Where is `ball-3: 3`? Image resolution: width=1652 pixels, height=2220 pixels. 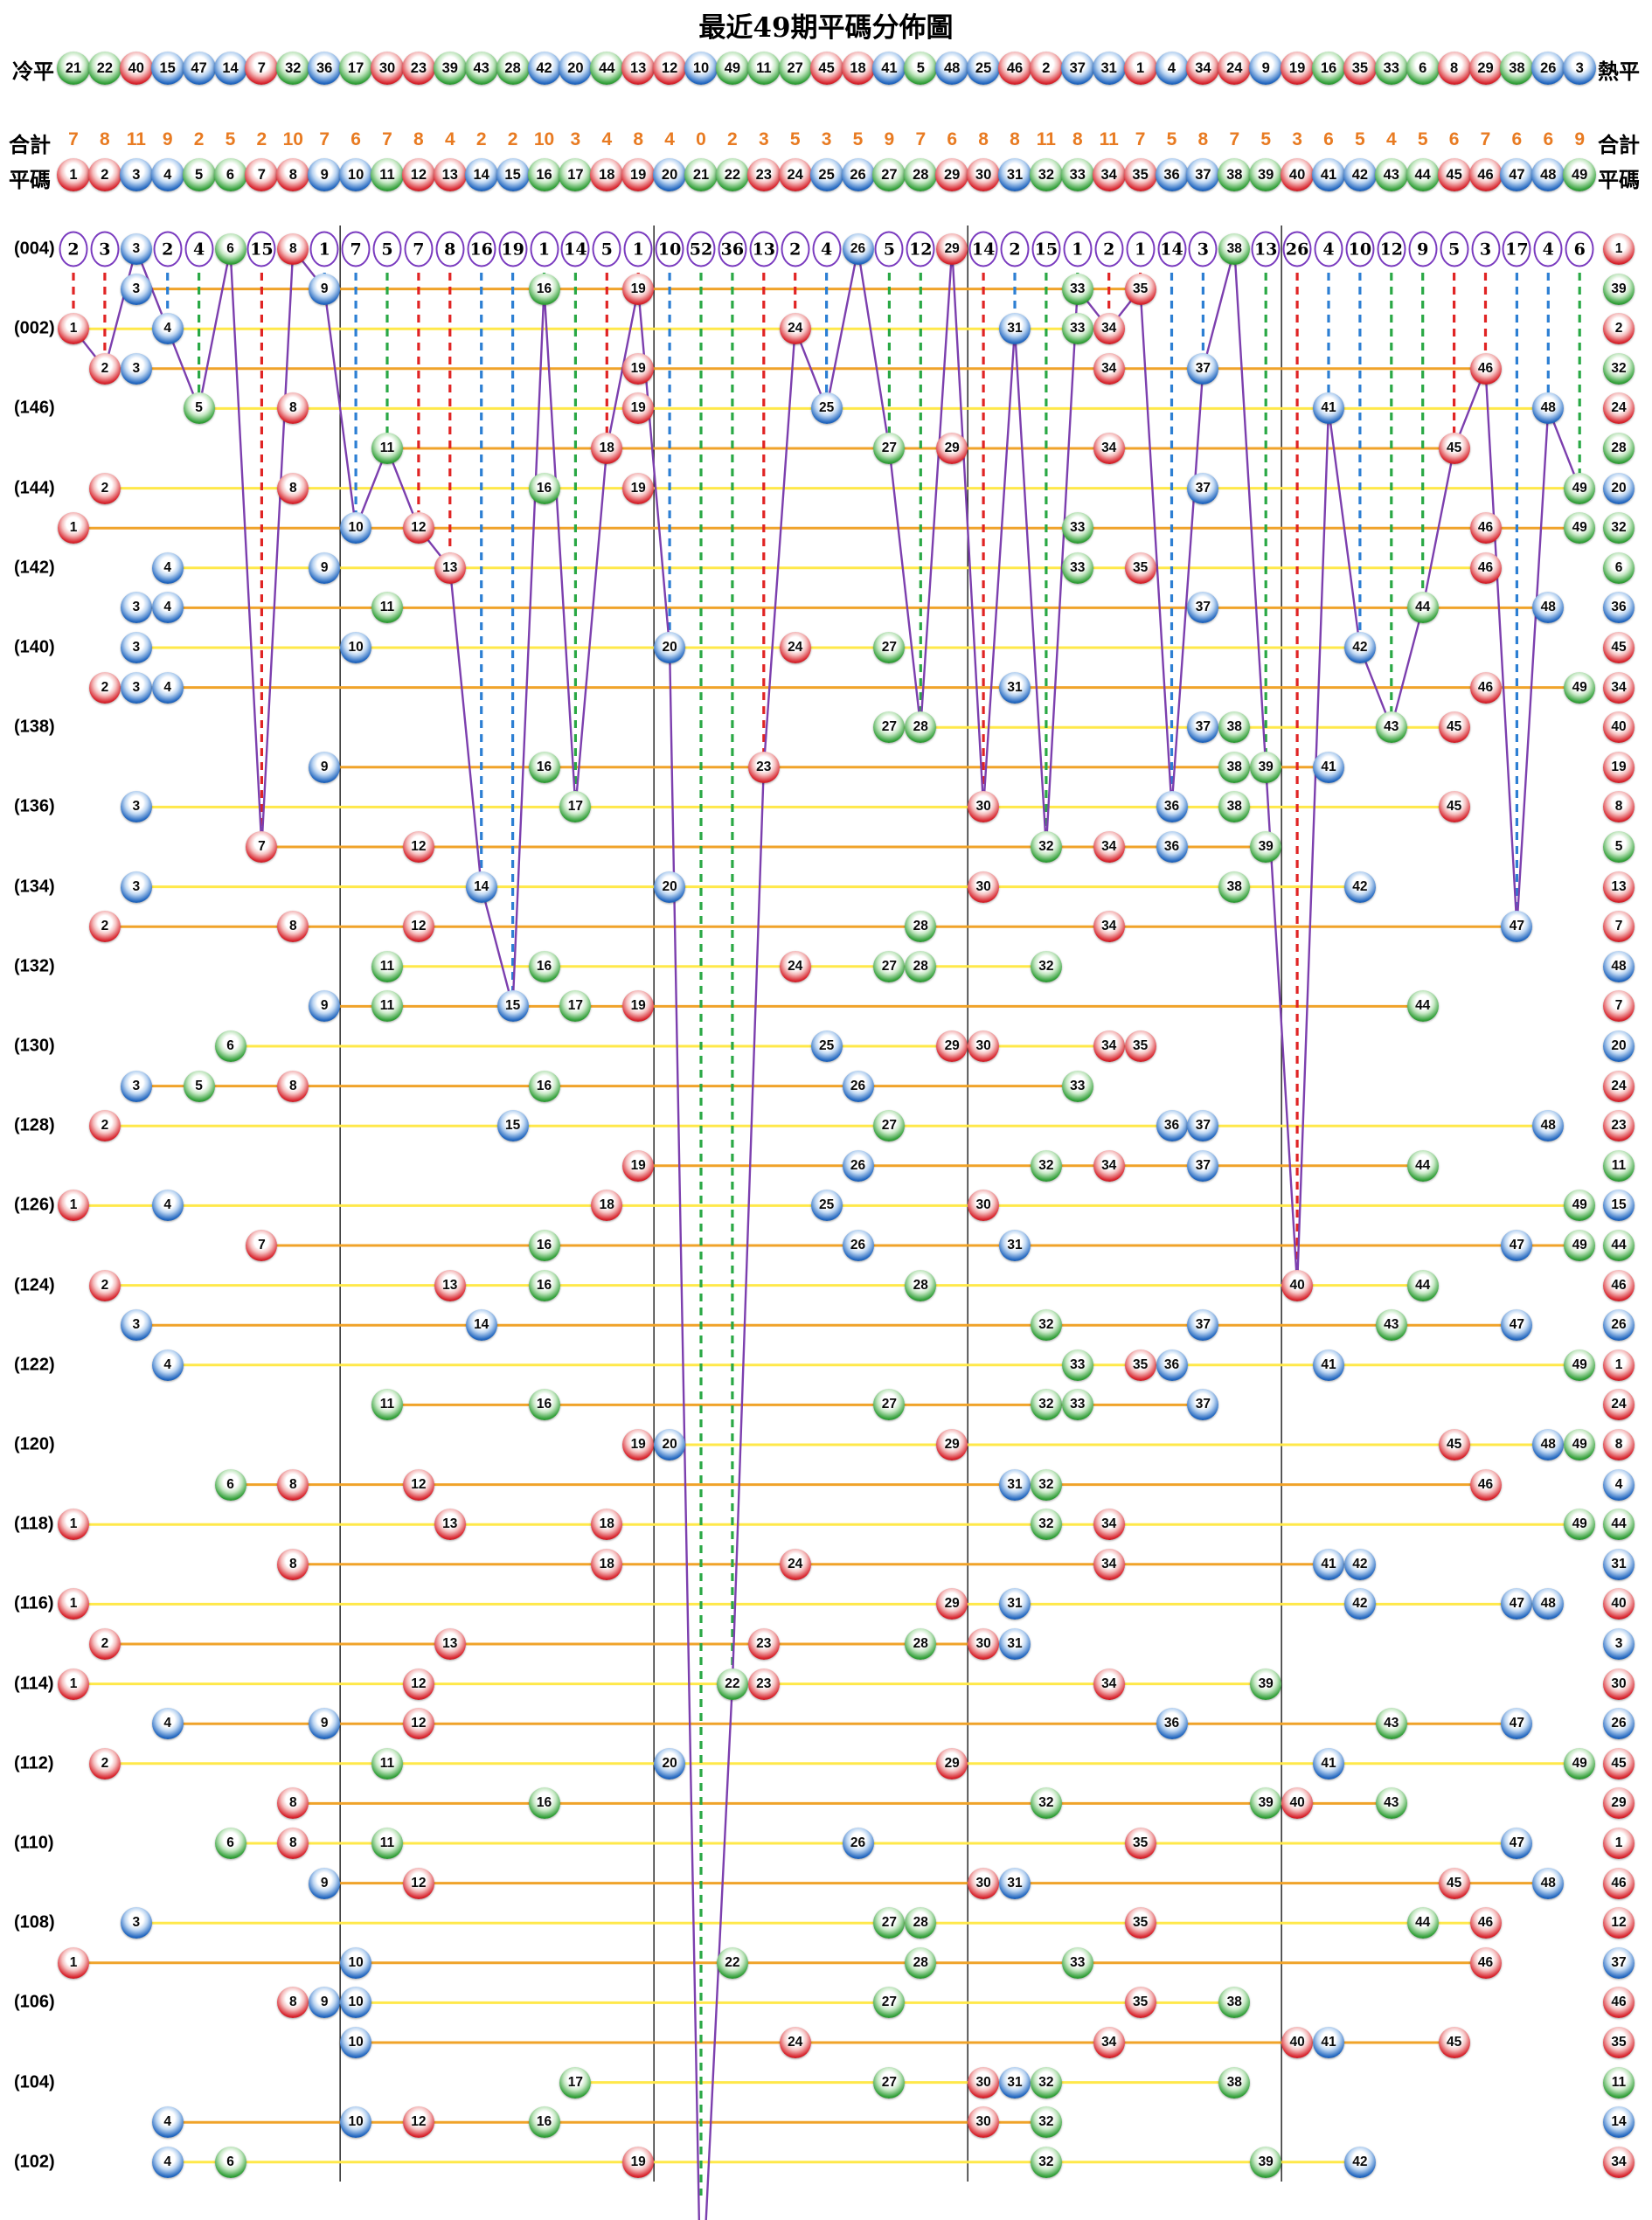 ball-3: 3 is located at coordinates (136, 1326).